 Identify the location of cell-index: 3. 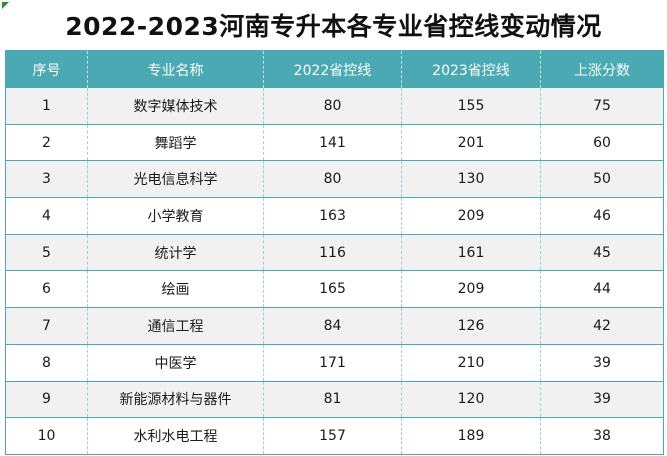
(46, 179).